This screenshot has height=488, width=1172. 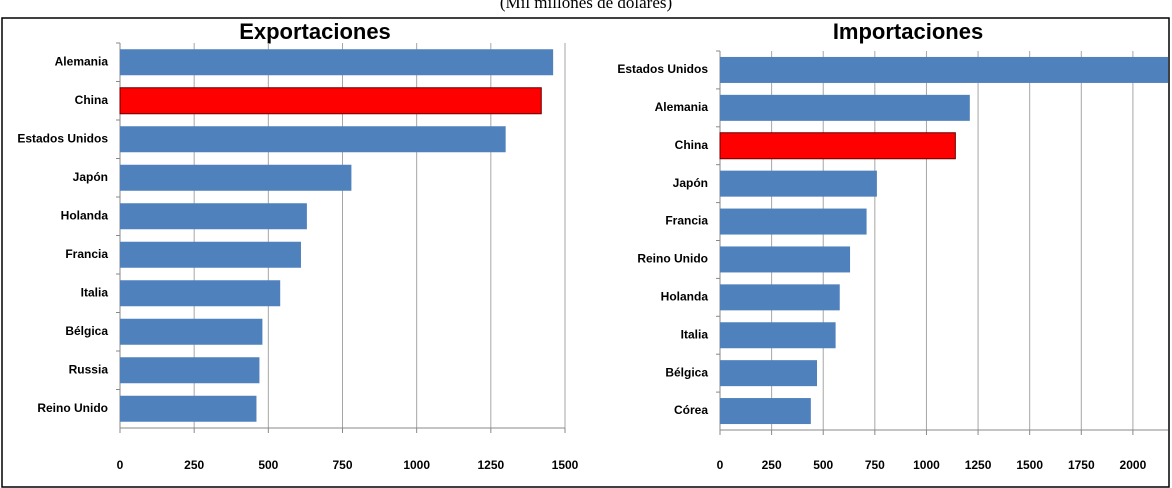 I want to click on x-tick-label: 1750, so click(x=1081, y=465).